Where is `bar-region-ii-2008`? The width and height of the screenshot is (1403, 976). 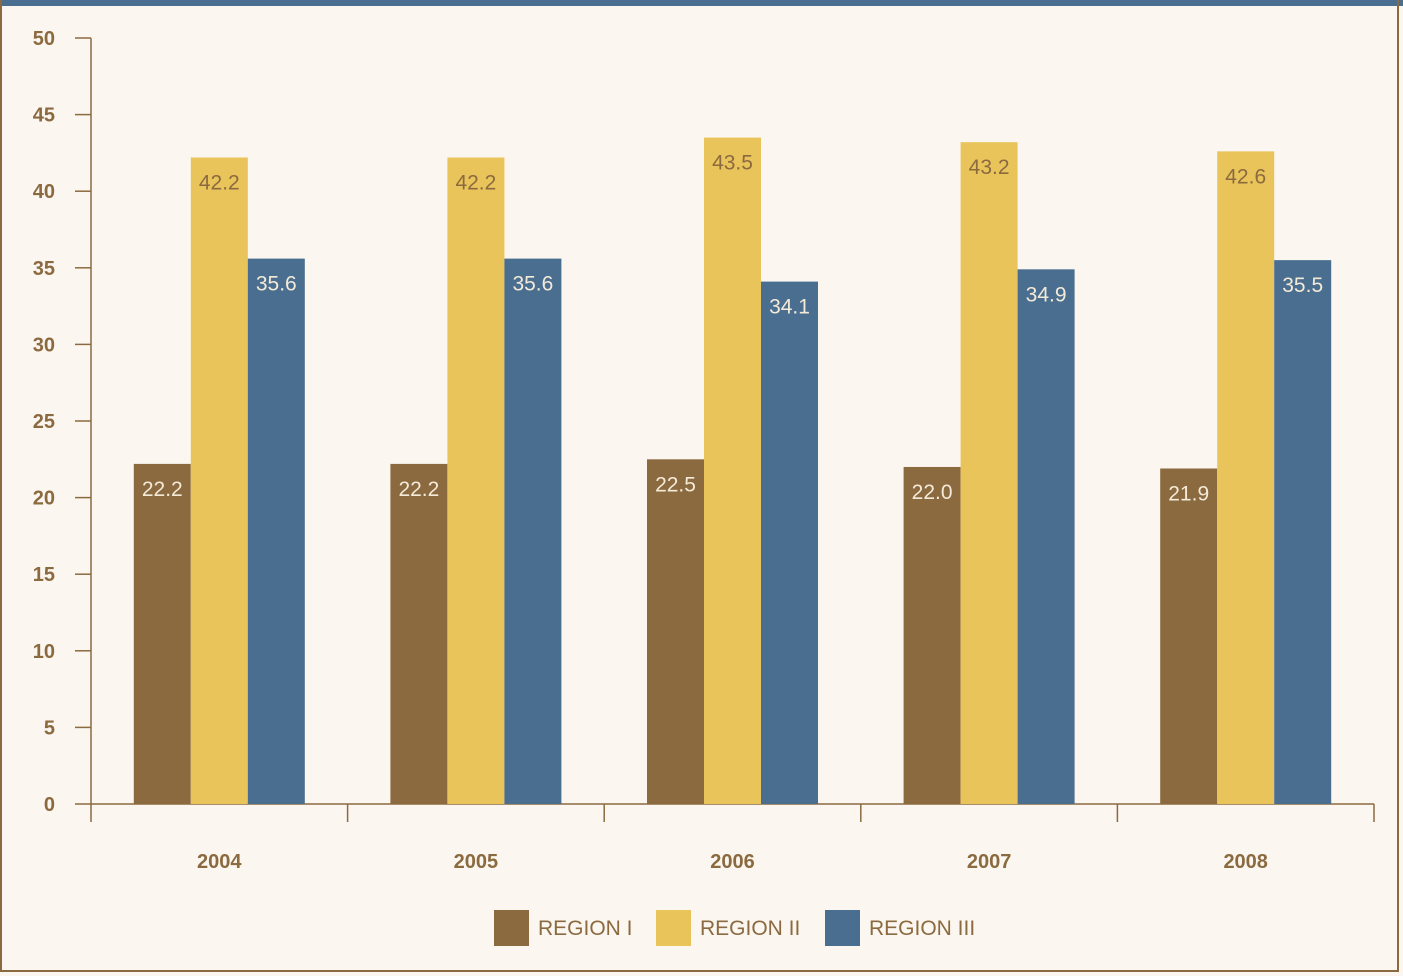
bar-region-ii-2008 is located at coordinates (1246, 478).